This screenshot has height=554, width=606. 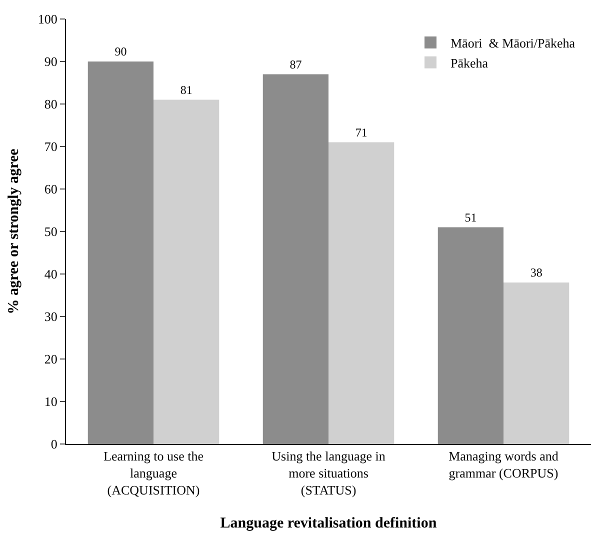 What do you see at coordinates (51, 62) in the screenshot?
I see `y-tick-label: 90` at bounding box center [51, 62].